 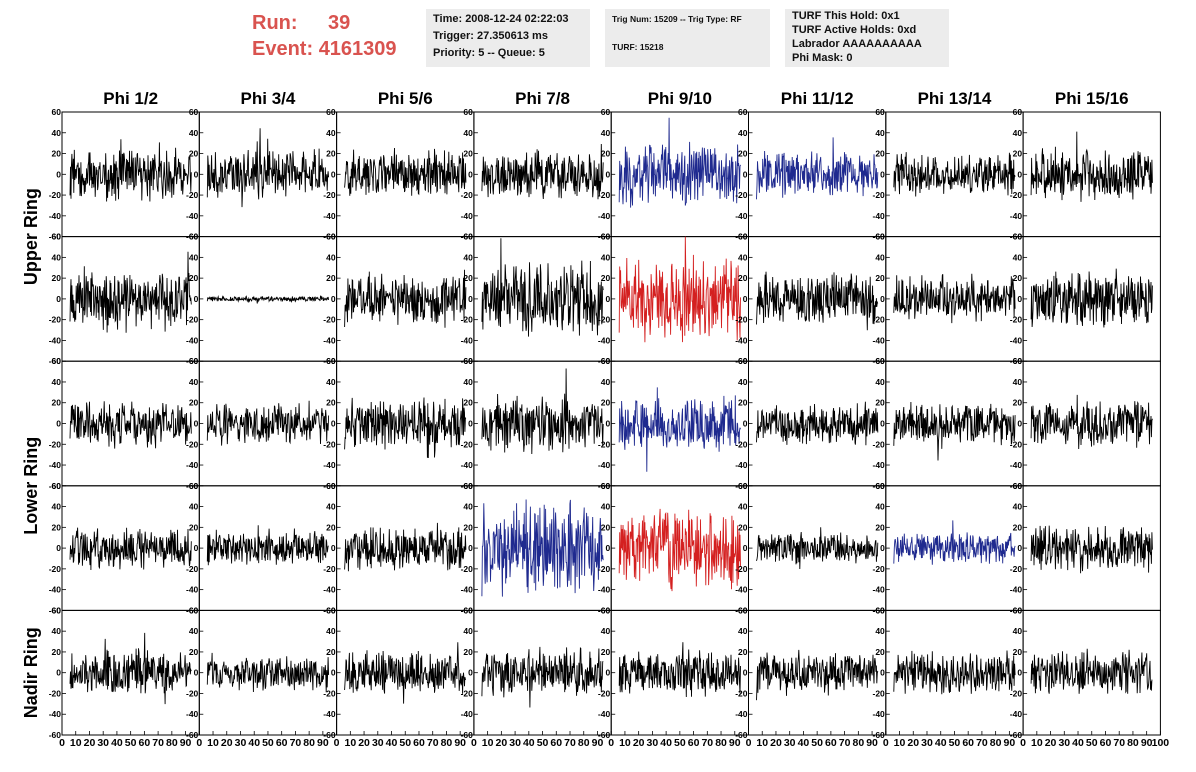 I want to click on x-tick-label: 50, so click(x=680, y=743).